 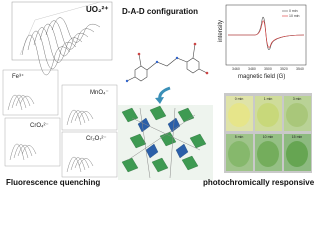 What do you see at coordinates (53, 182) in the screenshot?
I see `left-caption: Fluorescence quenching` at bounding box center [53, 182].